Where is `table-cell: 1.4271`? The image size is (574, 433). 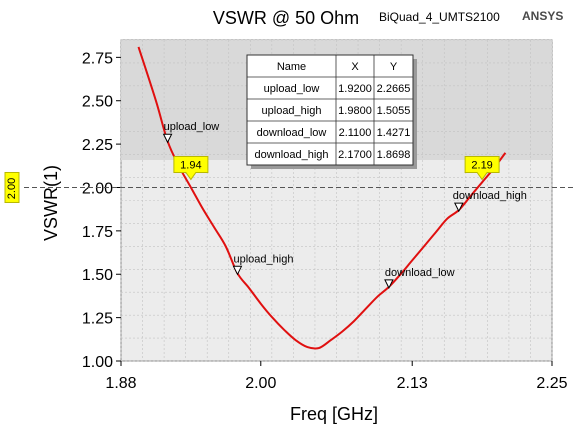 table-cell: 1.4271 is located at coordinates (394, 133).